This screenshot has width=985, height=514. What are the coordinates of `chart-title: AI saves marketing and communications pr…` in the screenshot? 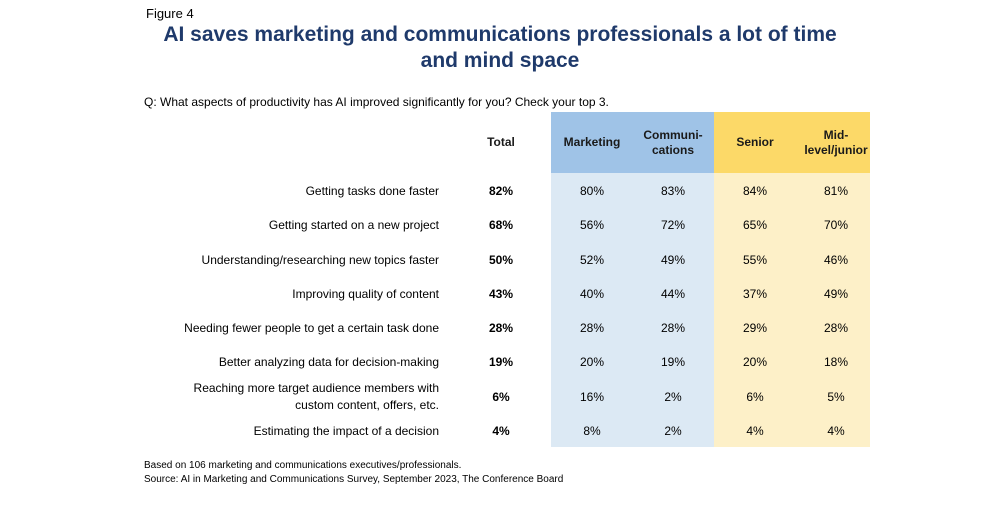 It's located at (500, 48).